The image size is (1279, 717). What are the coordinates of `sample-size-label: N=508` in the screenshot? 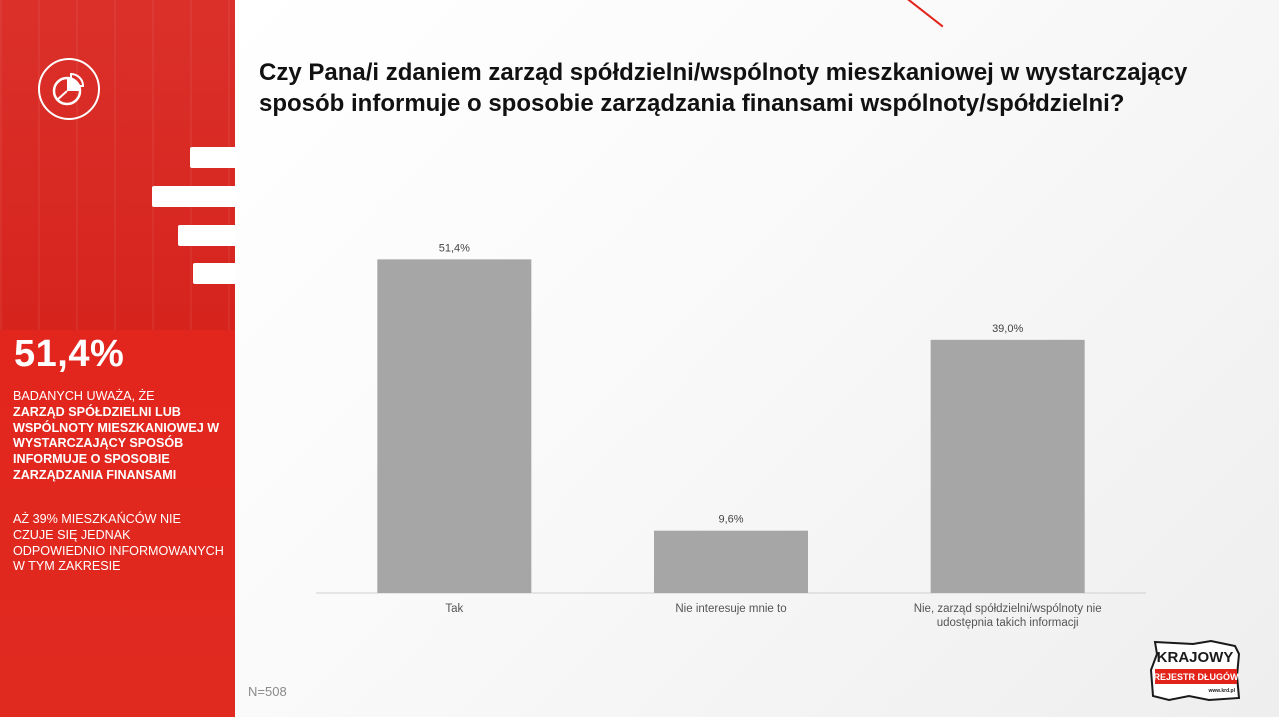 It's located at (267, 691).